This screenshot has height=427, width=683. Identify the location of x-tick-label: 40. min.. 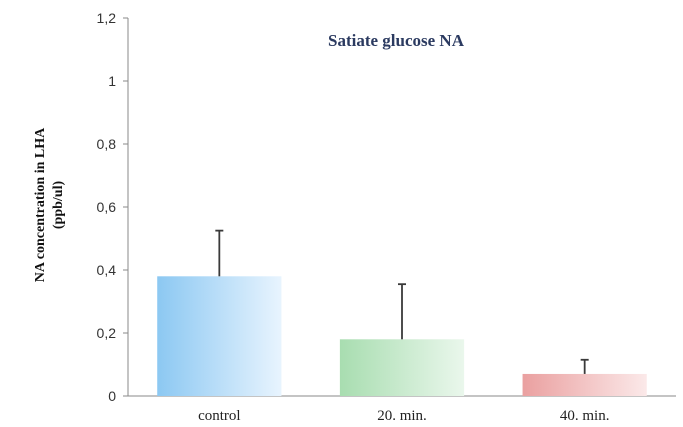
(585, 416).